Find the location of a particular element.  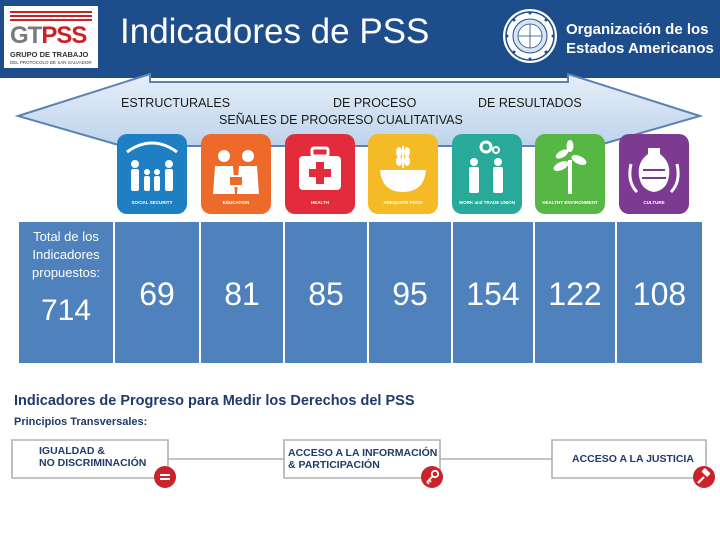

principle-line: NO DISCRIMINACIÓN is located at coordinates (93, 463).